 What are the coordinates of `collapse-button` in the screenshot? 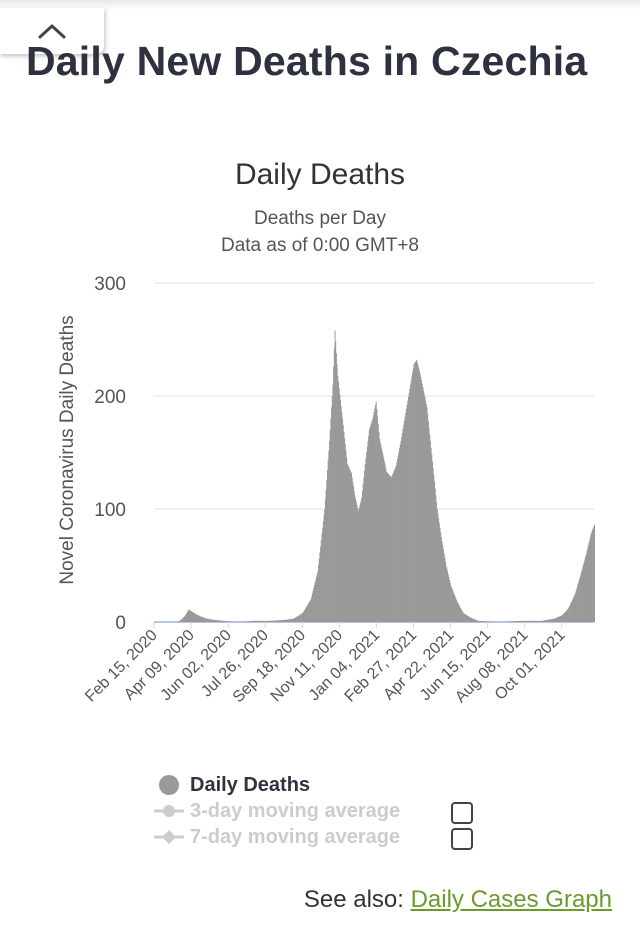 It's located at (52, 31).